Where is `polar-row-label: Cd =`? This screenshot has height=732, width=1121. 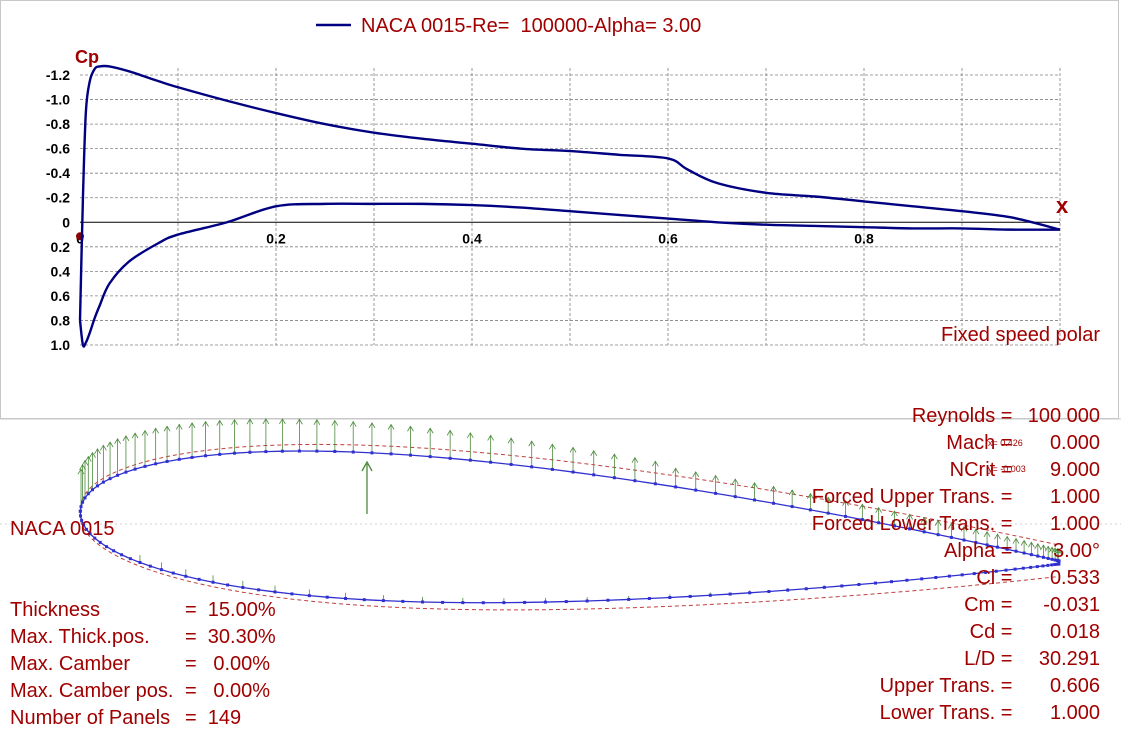 polar-row-label: Cd = is located at coordinates (993, 632).